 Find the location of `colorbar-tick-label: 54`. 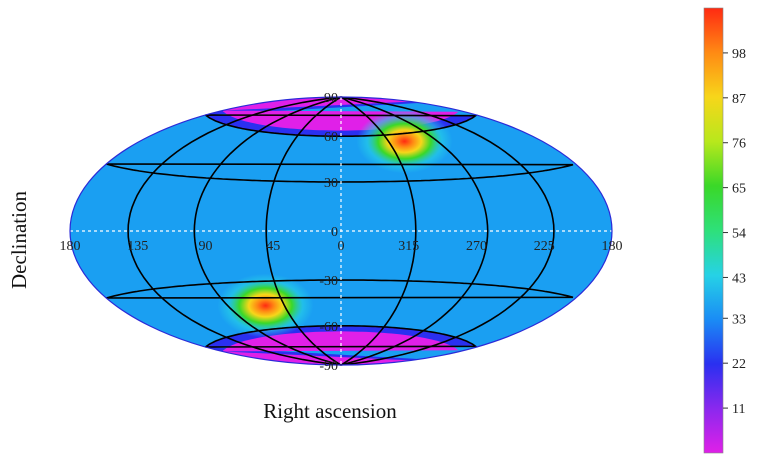

colorbar-tick-label: 54 is located at coordinates (739, 234).